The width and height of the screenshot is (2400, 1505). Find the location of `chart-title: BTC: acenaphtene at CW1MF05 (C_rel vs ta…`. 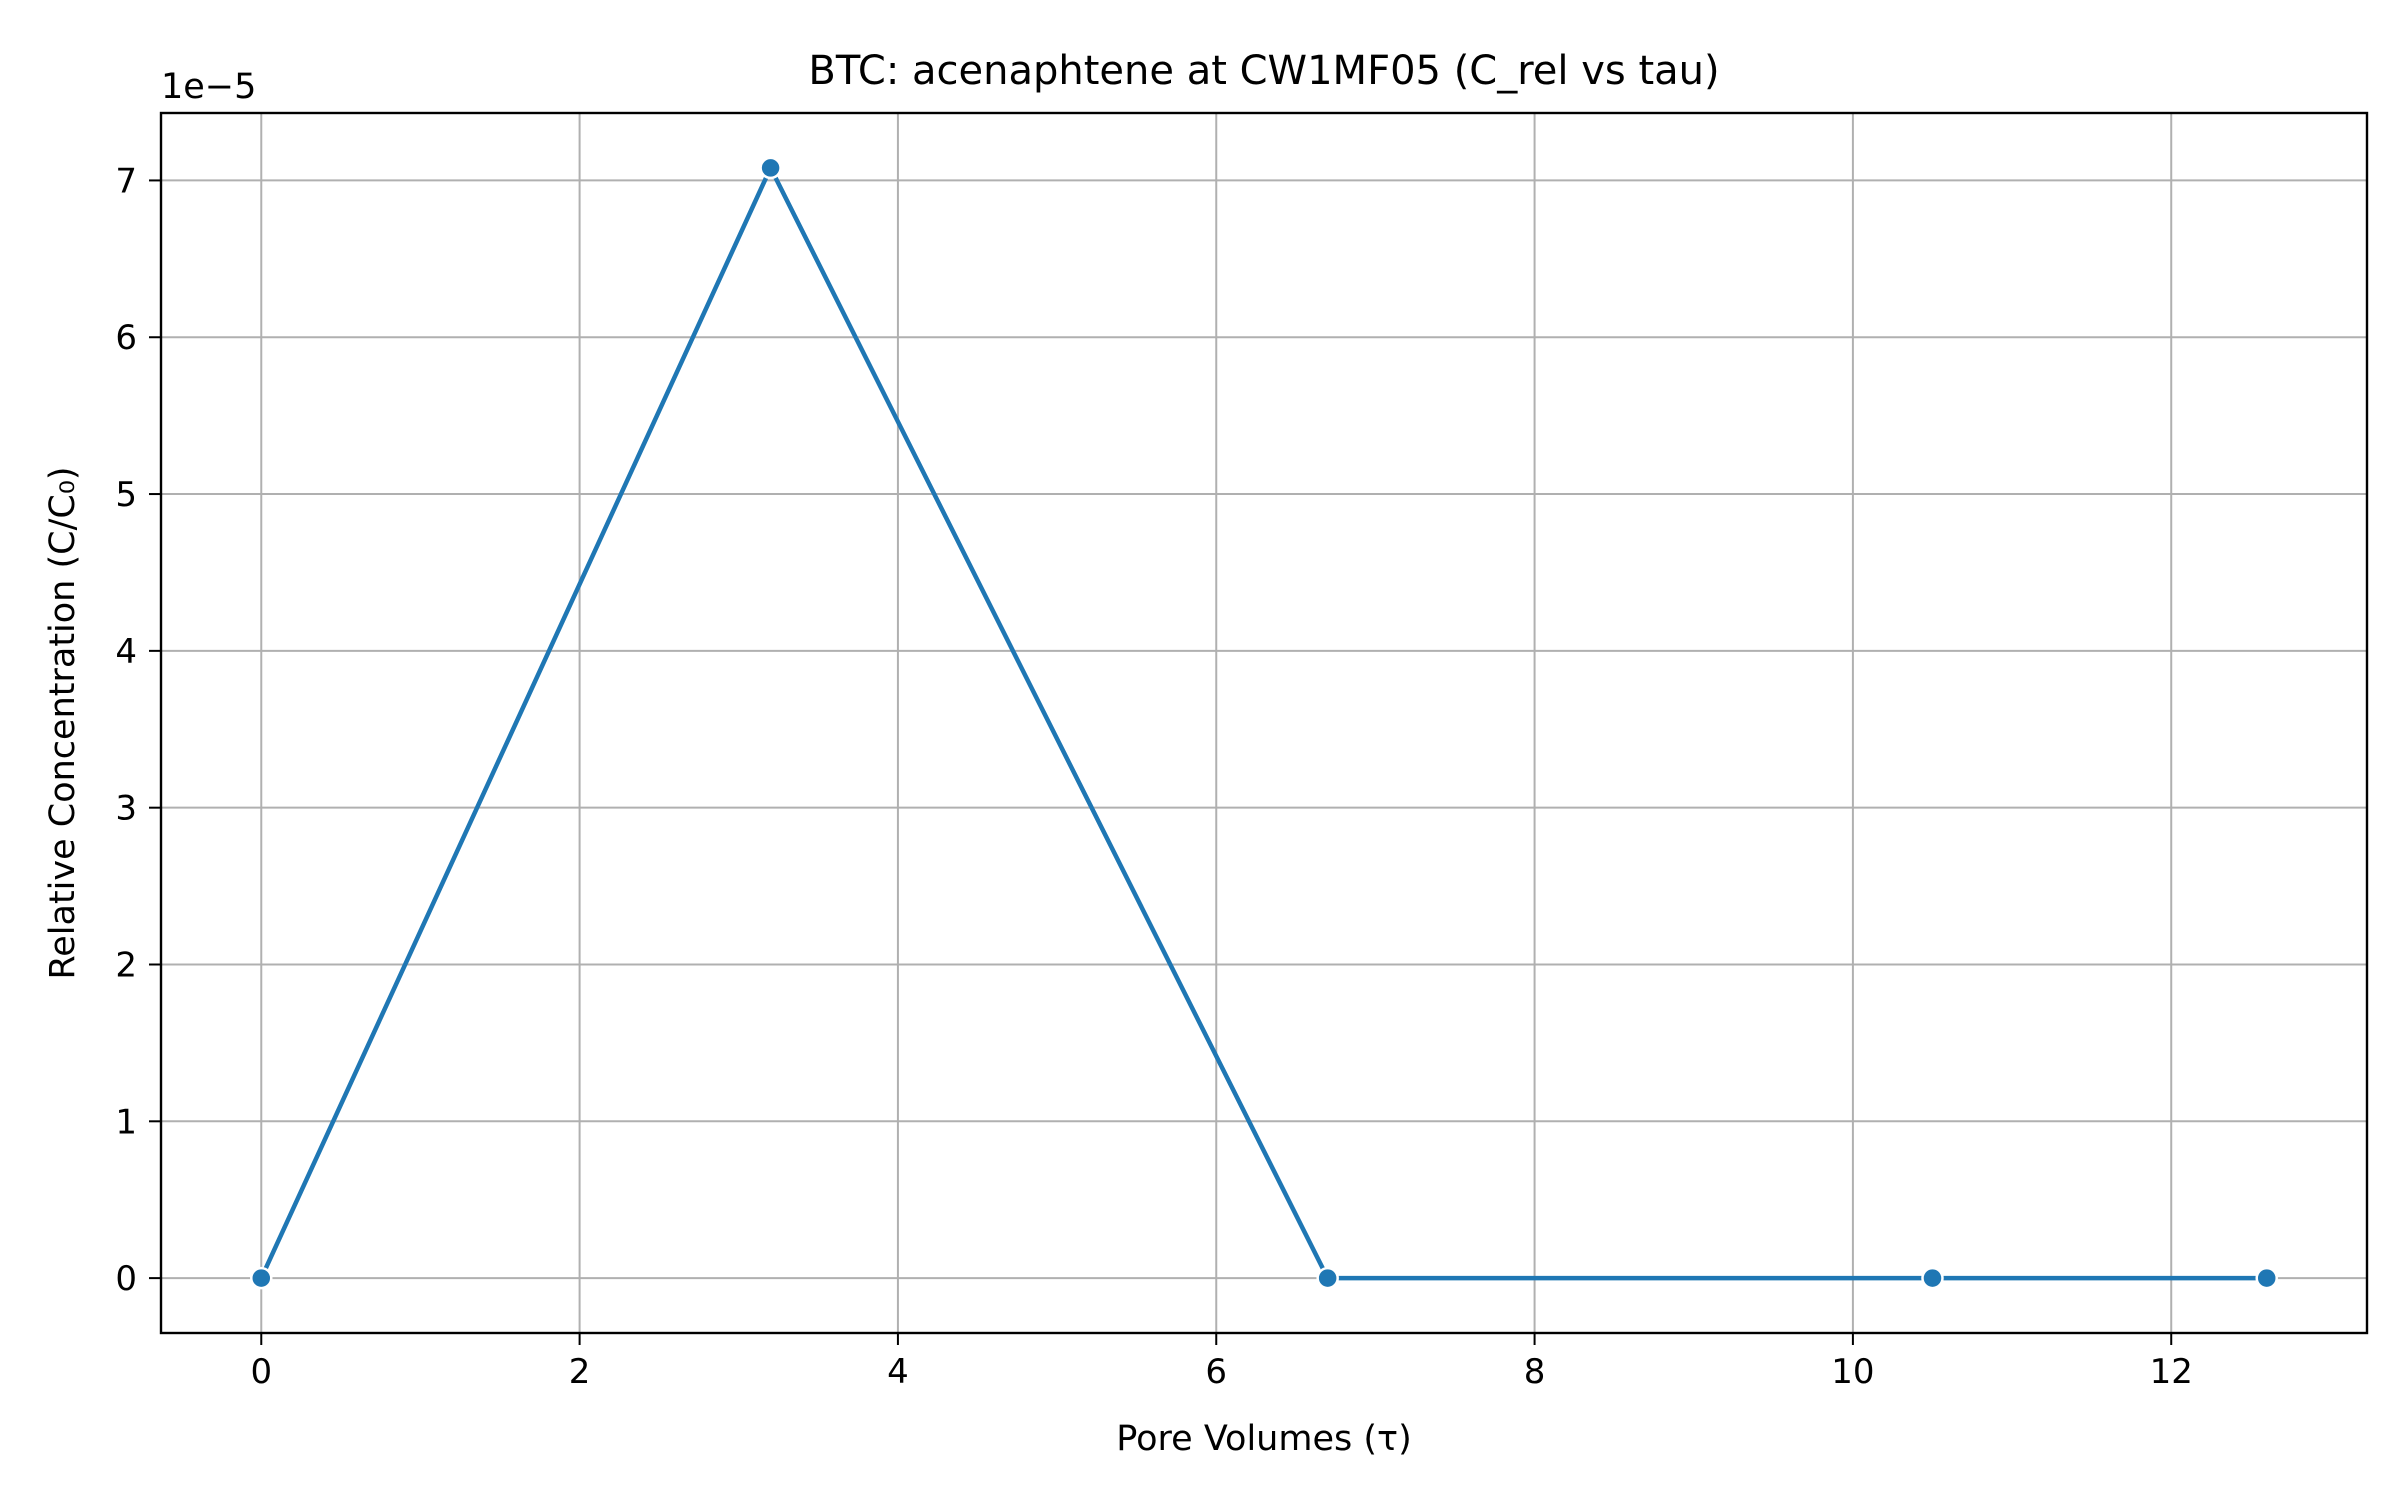

chart-title: BTC: acenaphtene at CW1MF05 (C_rel vs ta… is located at coordinates (1263, 71).